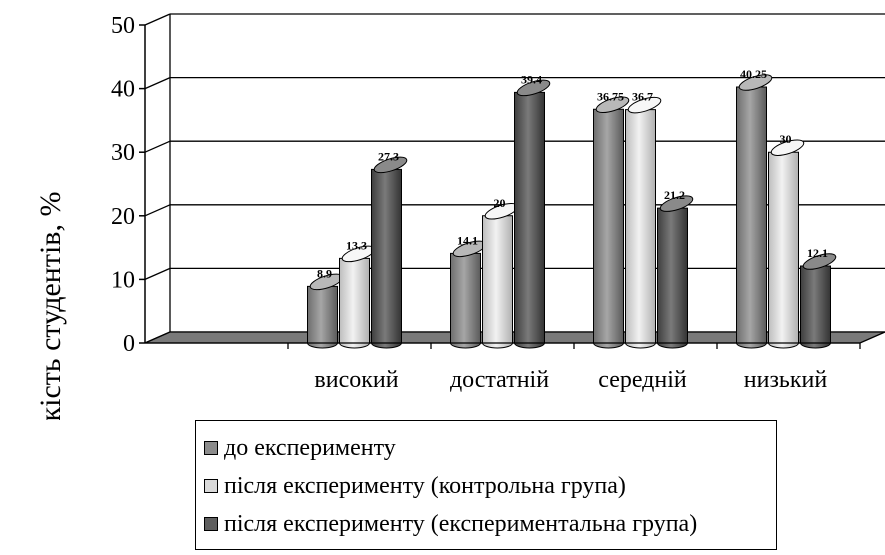 Image resolution: width=885 pixels, height=555 pixels. I want to click on data-label: 40.25, so click(753, 74).